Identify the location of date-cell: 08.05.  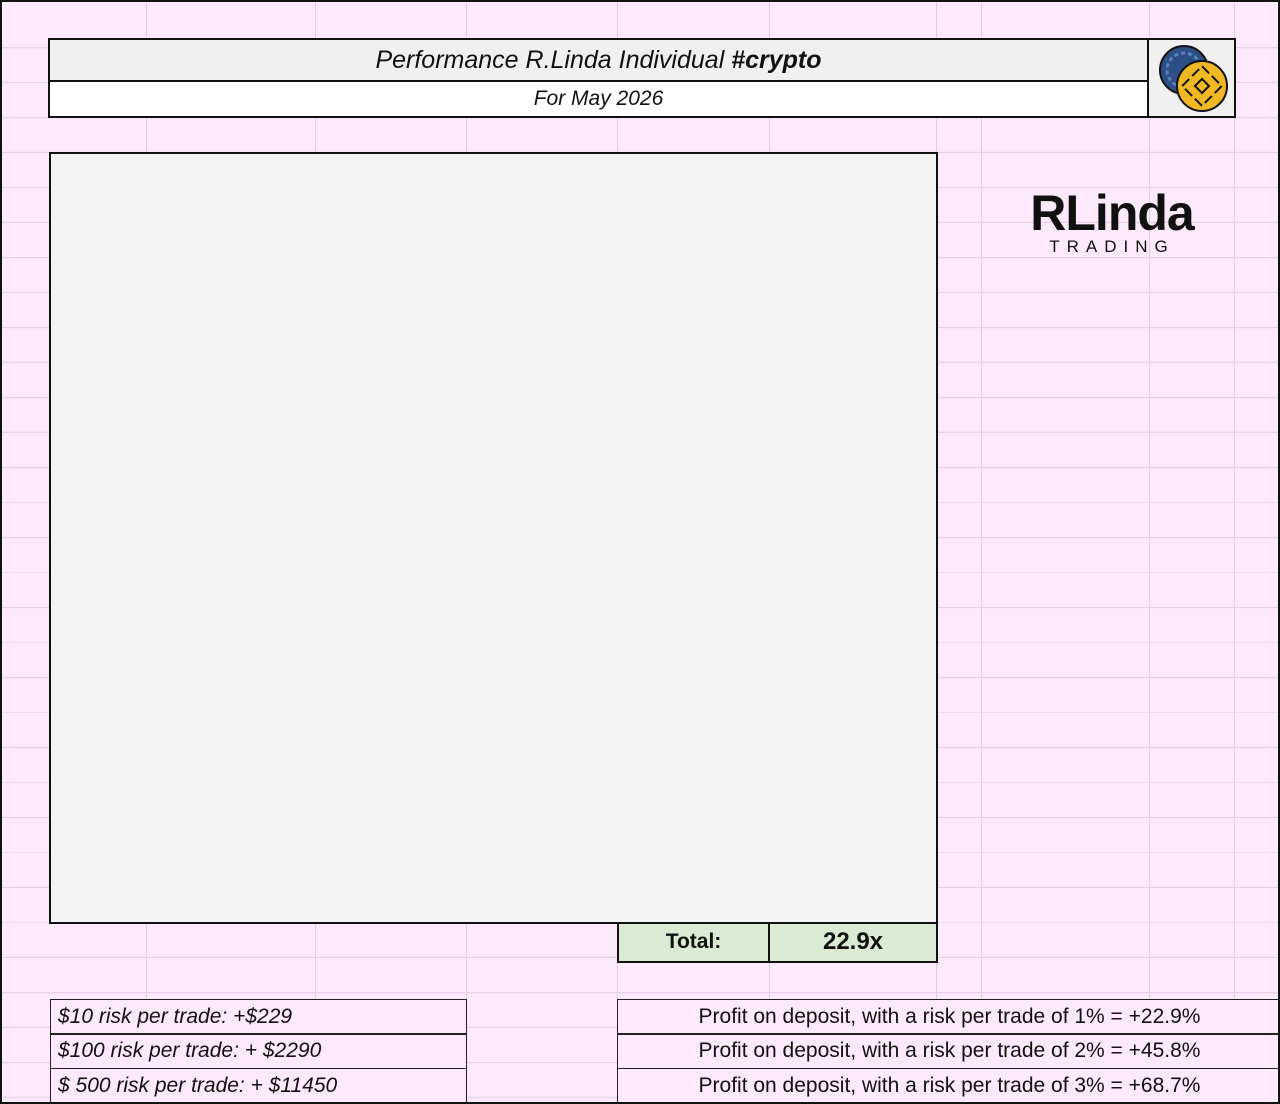
(98, 346).